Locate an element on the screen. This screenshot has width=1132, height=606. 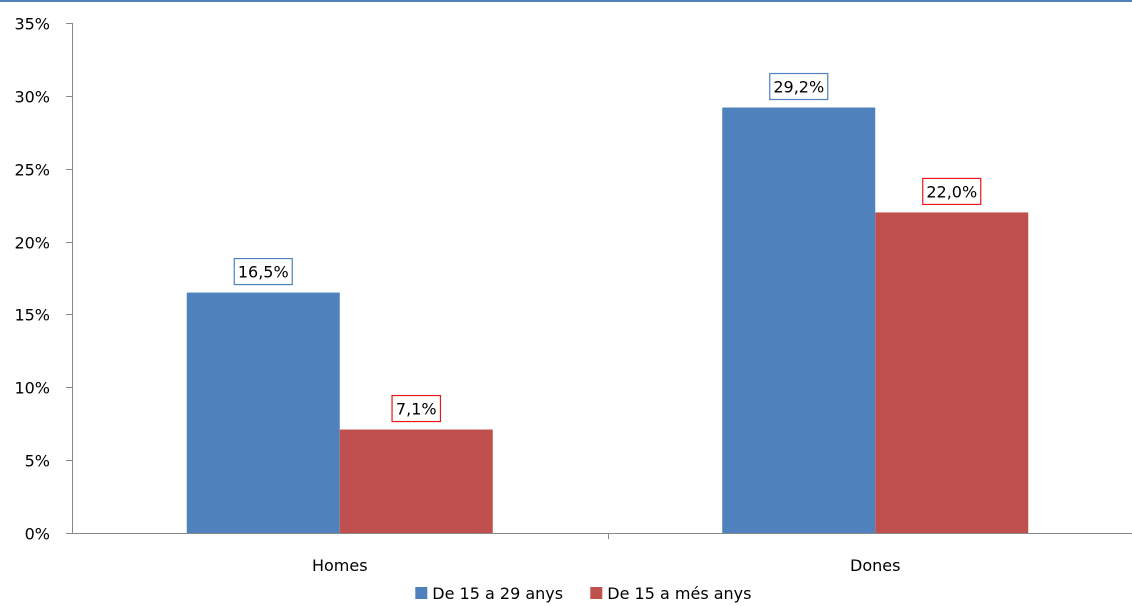
legend-label: De 15 a 29 anys is located at coordinates (497, 593).